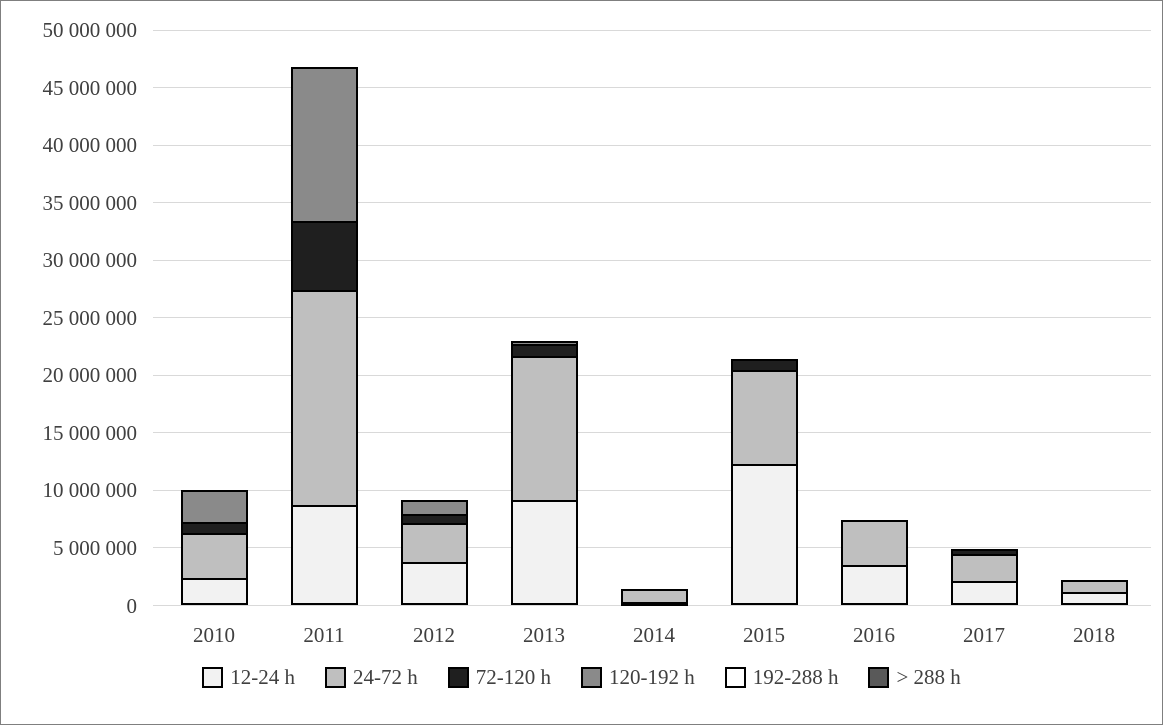 Image resolution: width=1163 pixels, height=725 pixels. Describe the element at coordinates (513, 677) in the screenshot. I see `legend-label: 72-120 h` at that location.